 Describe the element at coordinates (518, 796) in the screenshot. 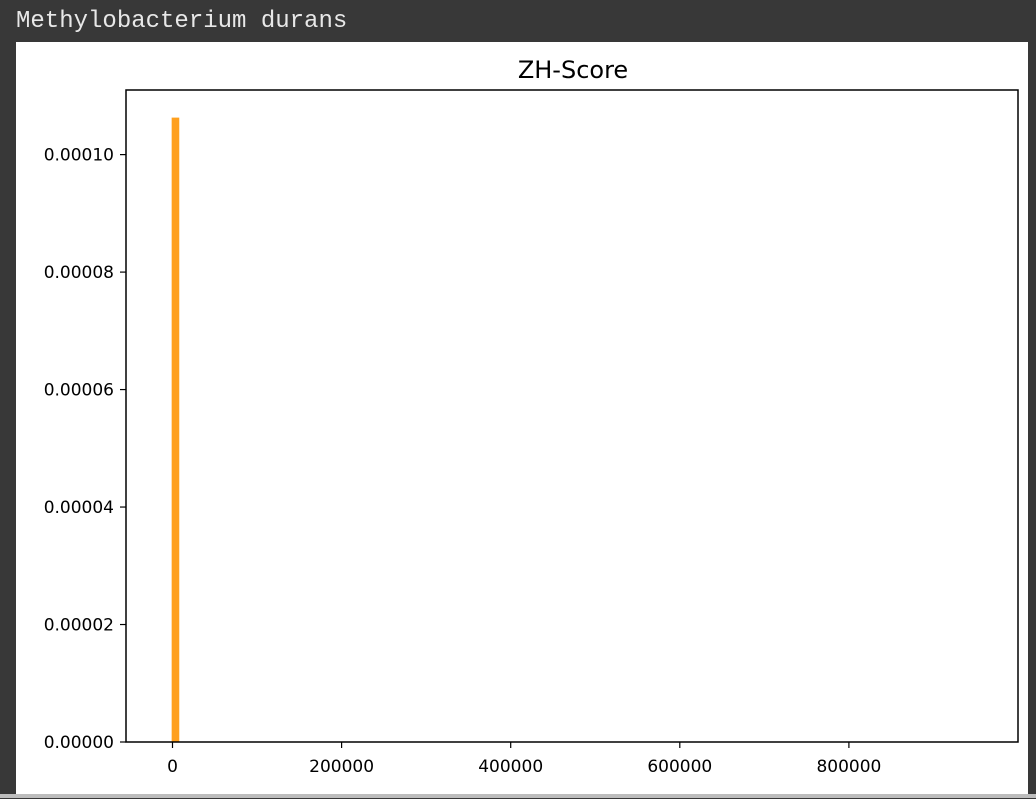

I see `bottom-scrollbar-strip` at that location.